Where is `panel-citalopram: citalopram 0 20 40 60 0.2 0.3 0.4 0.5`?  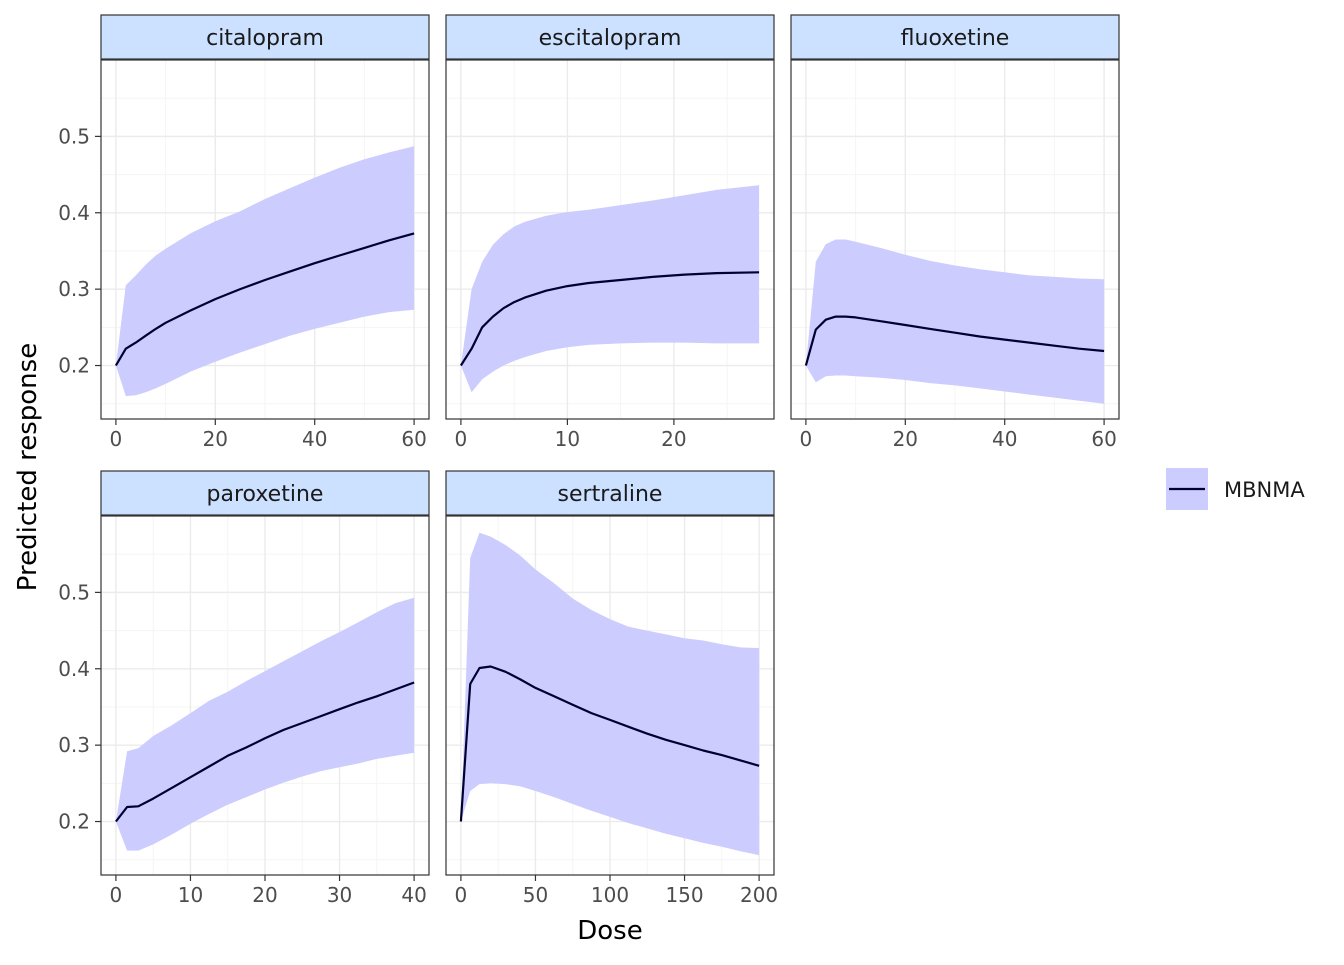 panel-citalopram: citalopram 0 20 40 60 0.2 0.3 0.4 0.5 is located at coordinates (244, 232).